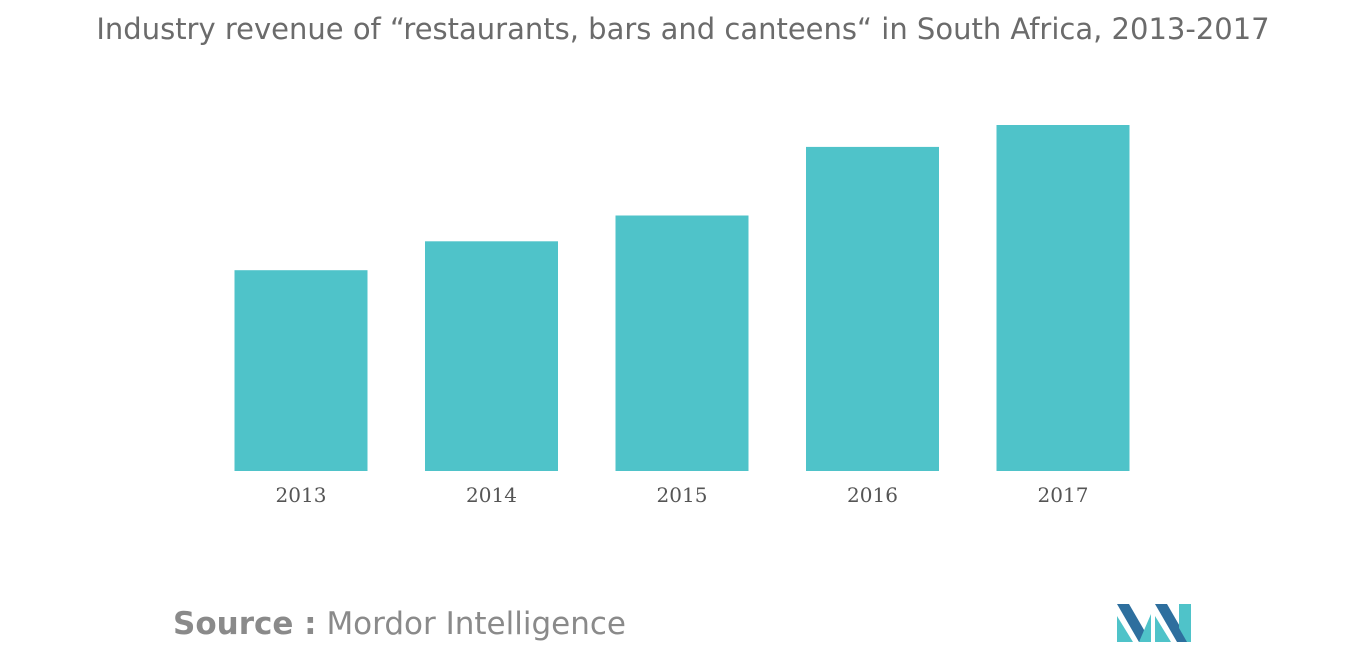 This screenshot has width=1366, height=655. Describe the element at coordinates (872, 495) in the screenshot. I see `x-tick-label-2016: 2016` at that location.